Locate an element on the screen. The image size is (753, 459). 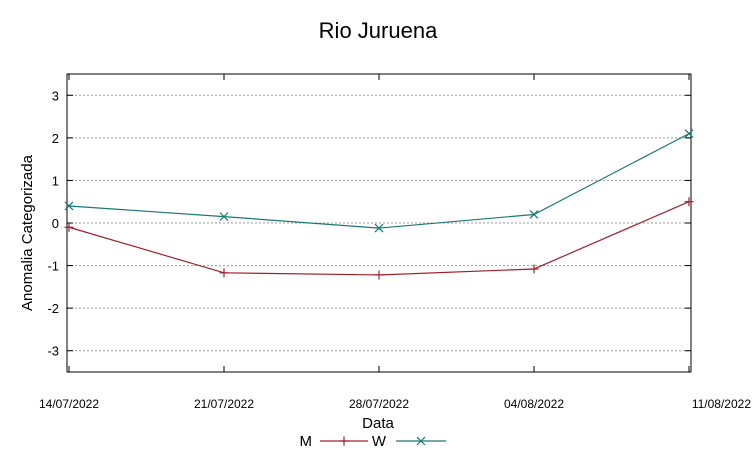
x-tick-label: 04/08/2022 is located at coordinates (534, 404).